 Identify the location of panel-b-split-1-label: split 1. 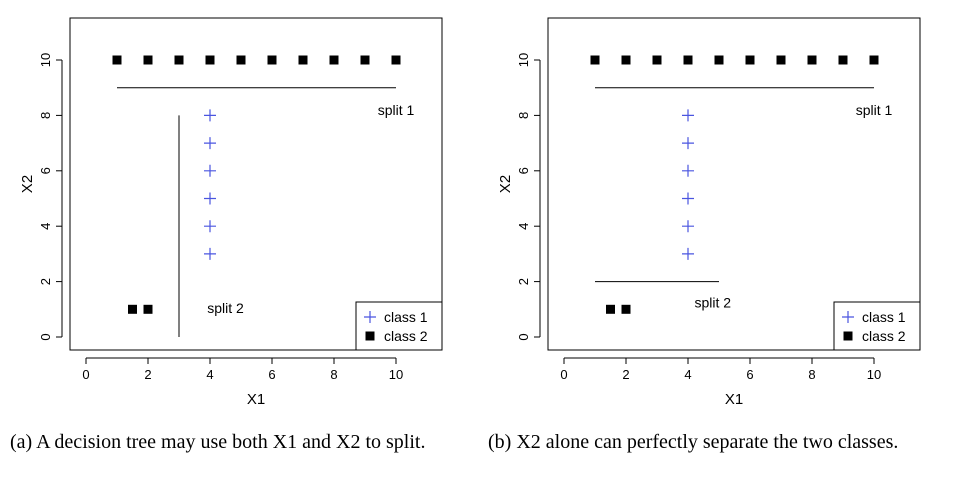
(874, 110).